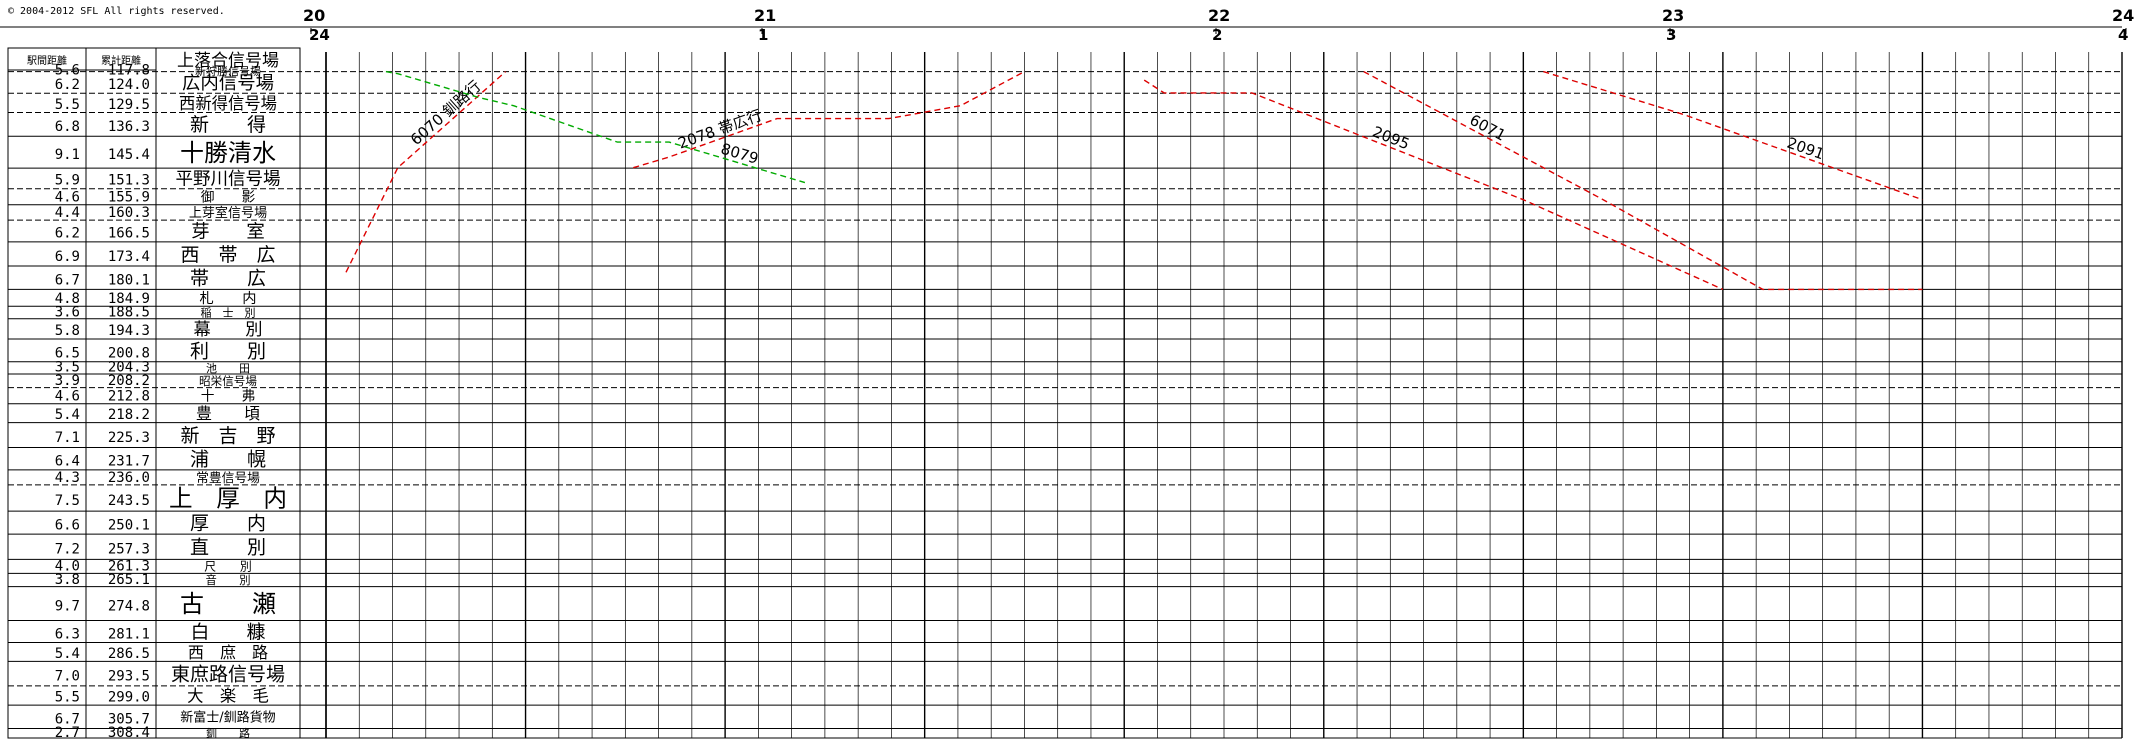 This screenshot has width=2143, height=741. I want to click on station-interval: 3.5, so click(67, 368).